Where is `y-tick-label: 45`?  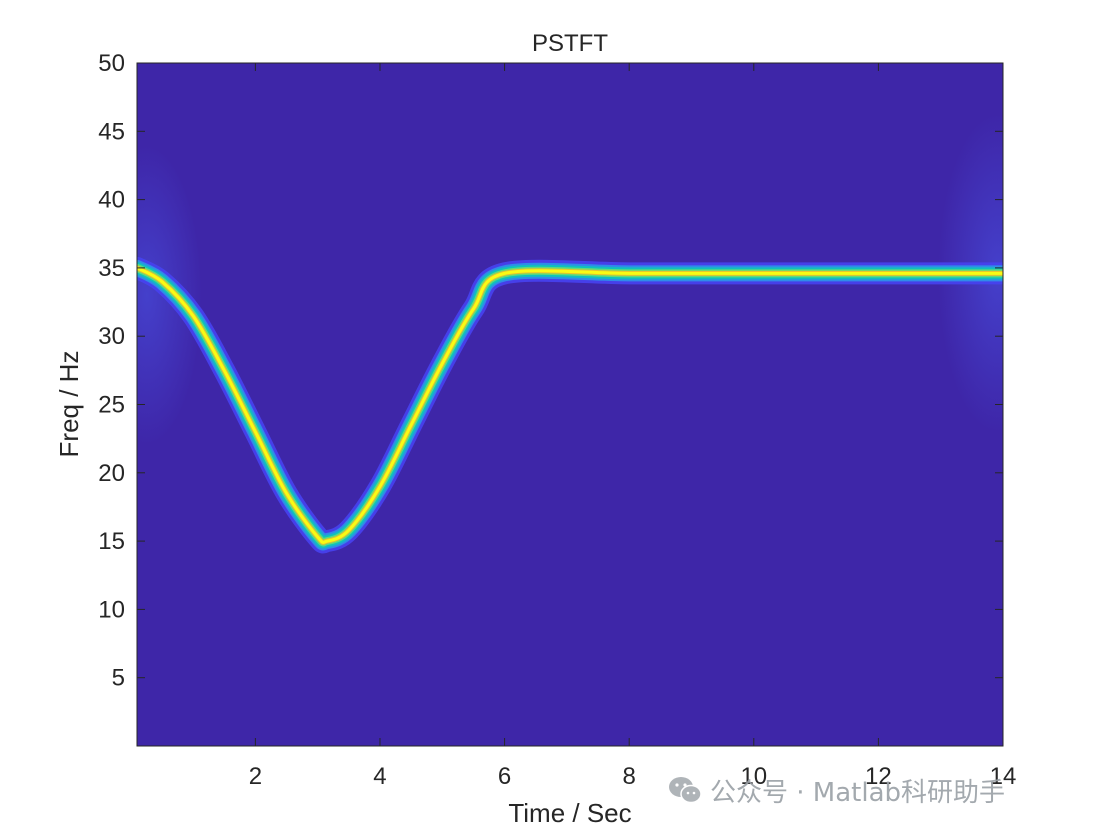 y-tick-label: 45 is located at coordinates (111, 131).